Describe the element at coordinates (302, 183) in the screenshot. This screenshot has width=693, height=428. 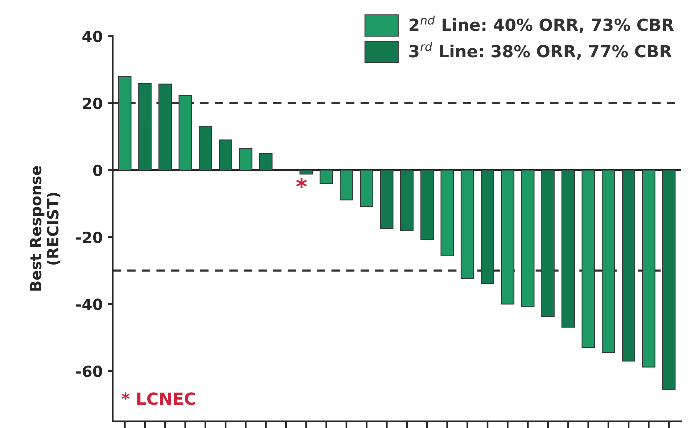
I see `annotation: *` at that location.